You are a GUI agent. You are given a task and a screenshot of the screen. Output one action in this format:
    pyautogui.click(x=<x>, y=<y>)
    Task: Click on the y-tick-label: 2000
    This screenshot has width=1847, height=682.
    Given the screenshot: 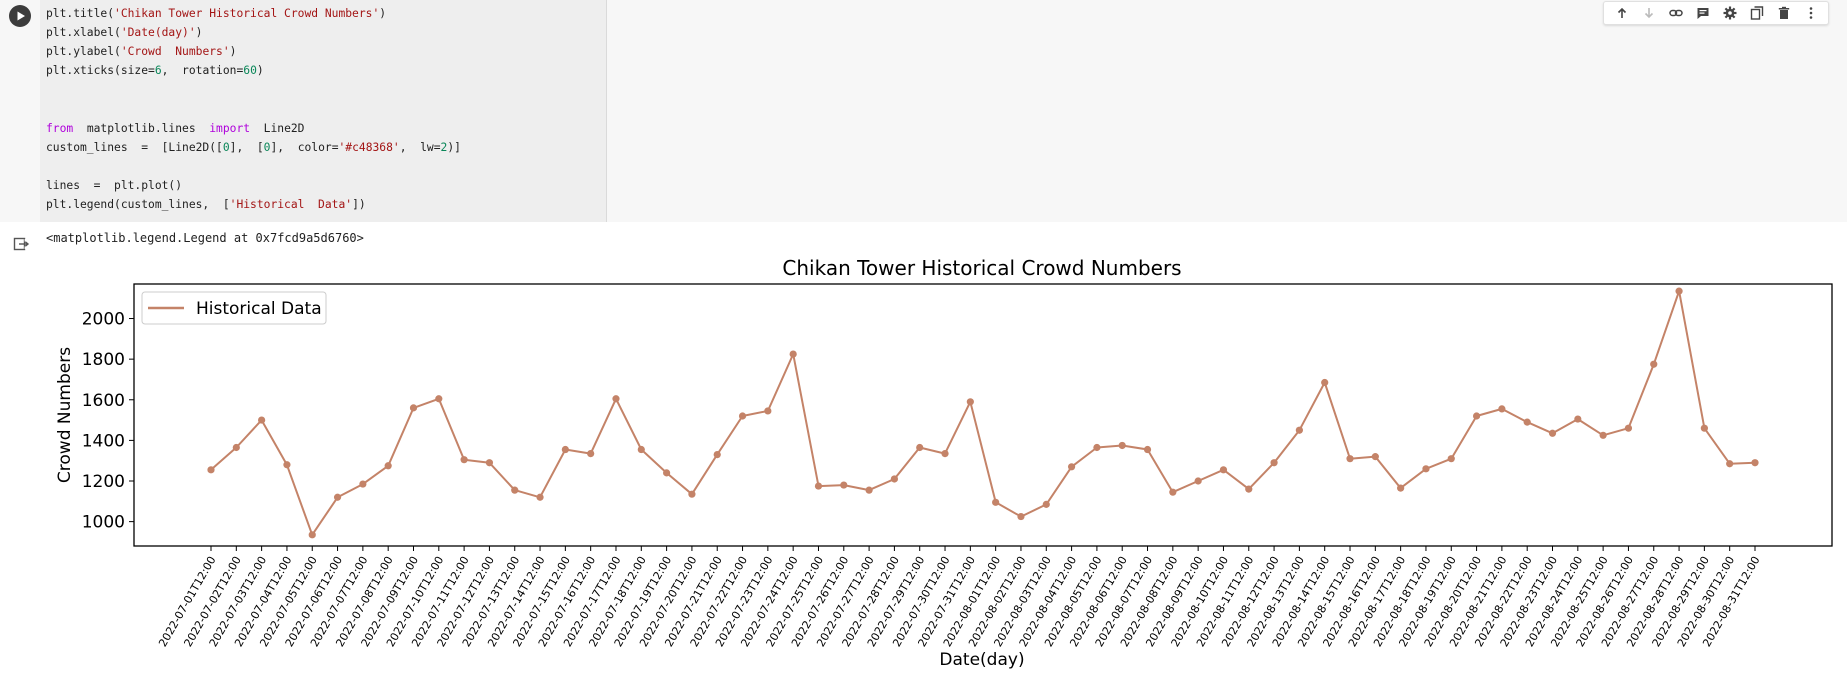 What is the action you would take?
    pyautogui.click(x=103, y=320)
    